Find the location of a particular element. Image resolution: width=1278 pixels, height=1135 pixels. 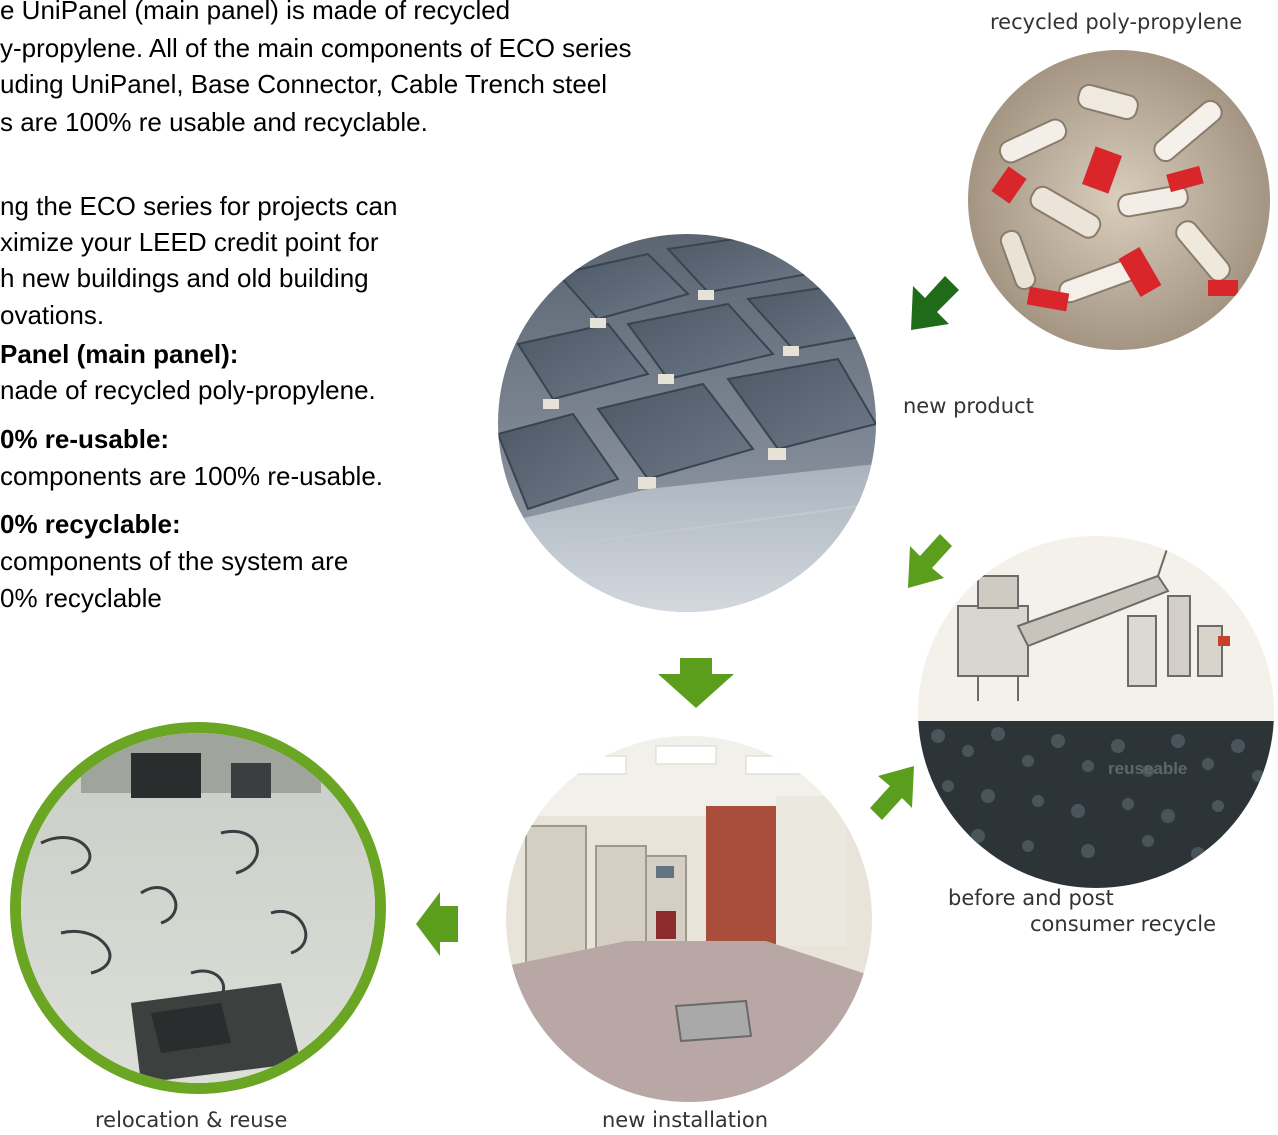

caption-new-product: new product is located at coordinates (968, 406).